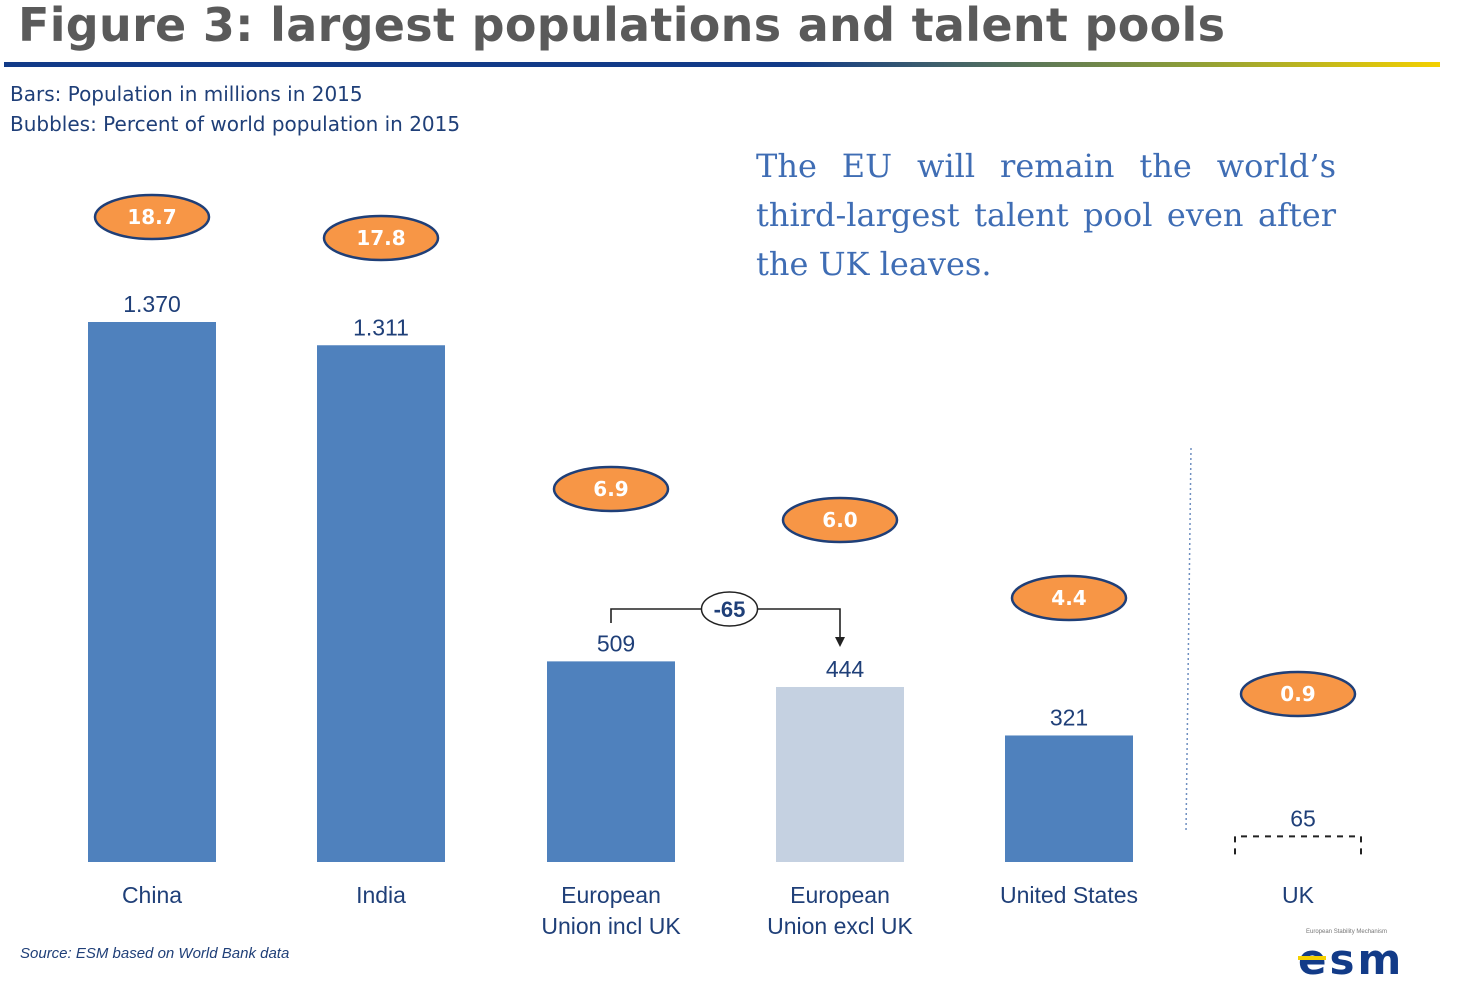  I want to click on legend-bars: Bars: Population in millions in 2015, so click(186, 94).